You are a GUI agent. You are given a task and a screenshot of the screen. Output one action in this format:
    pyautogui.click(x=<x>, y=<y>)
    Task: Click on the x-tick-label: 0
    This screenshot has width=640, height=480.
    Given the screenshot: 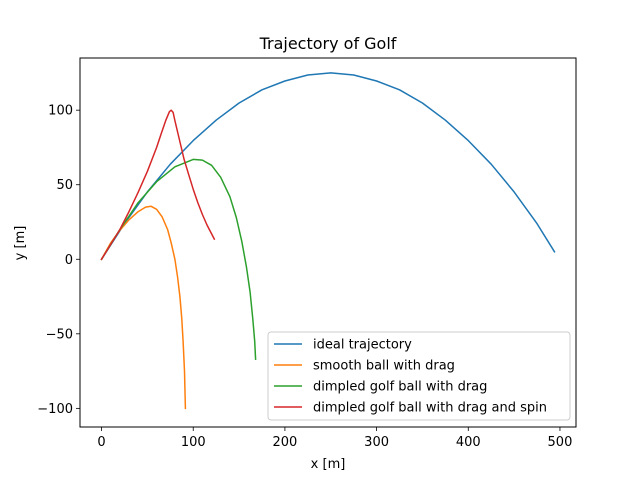 What is the action you would take?
    pyautogui.click(x=101, y=442)
    